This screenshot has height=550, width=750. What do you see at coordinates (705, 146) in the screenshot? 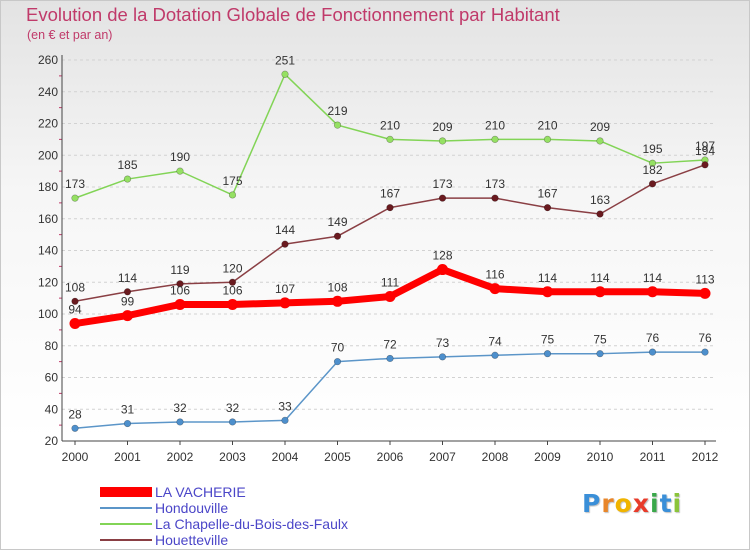
I see `data-label: 197` at bounding box center [705, 146].